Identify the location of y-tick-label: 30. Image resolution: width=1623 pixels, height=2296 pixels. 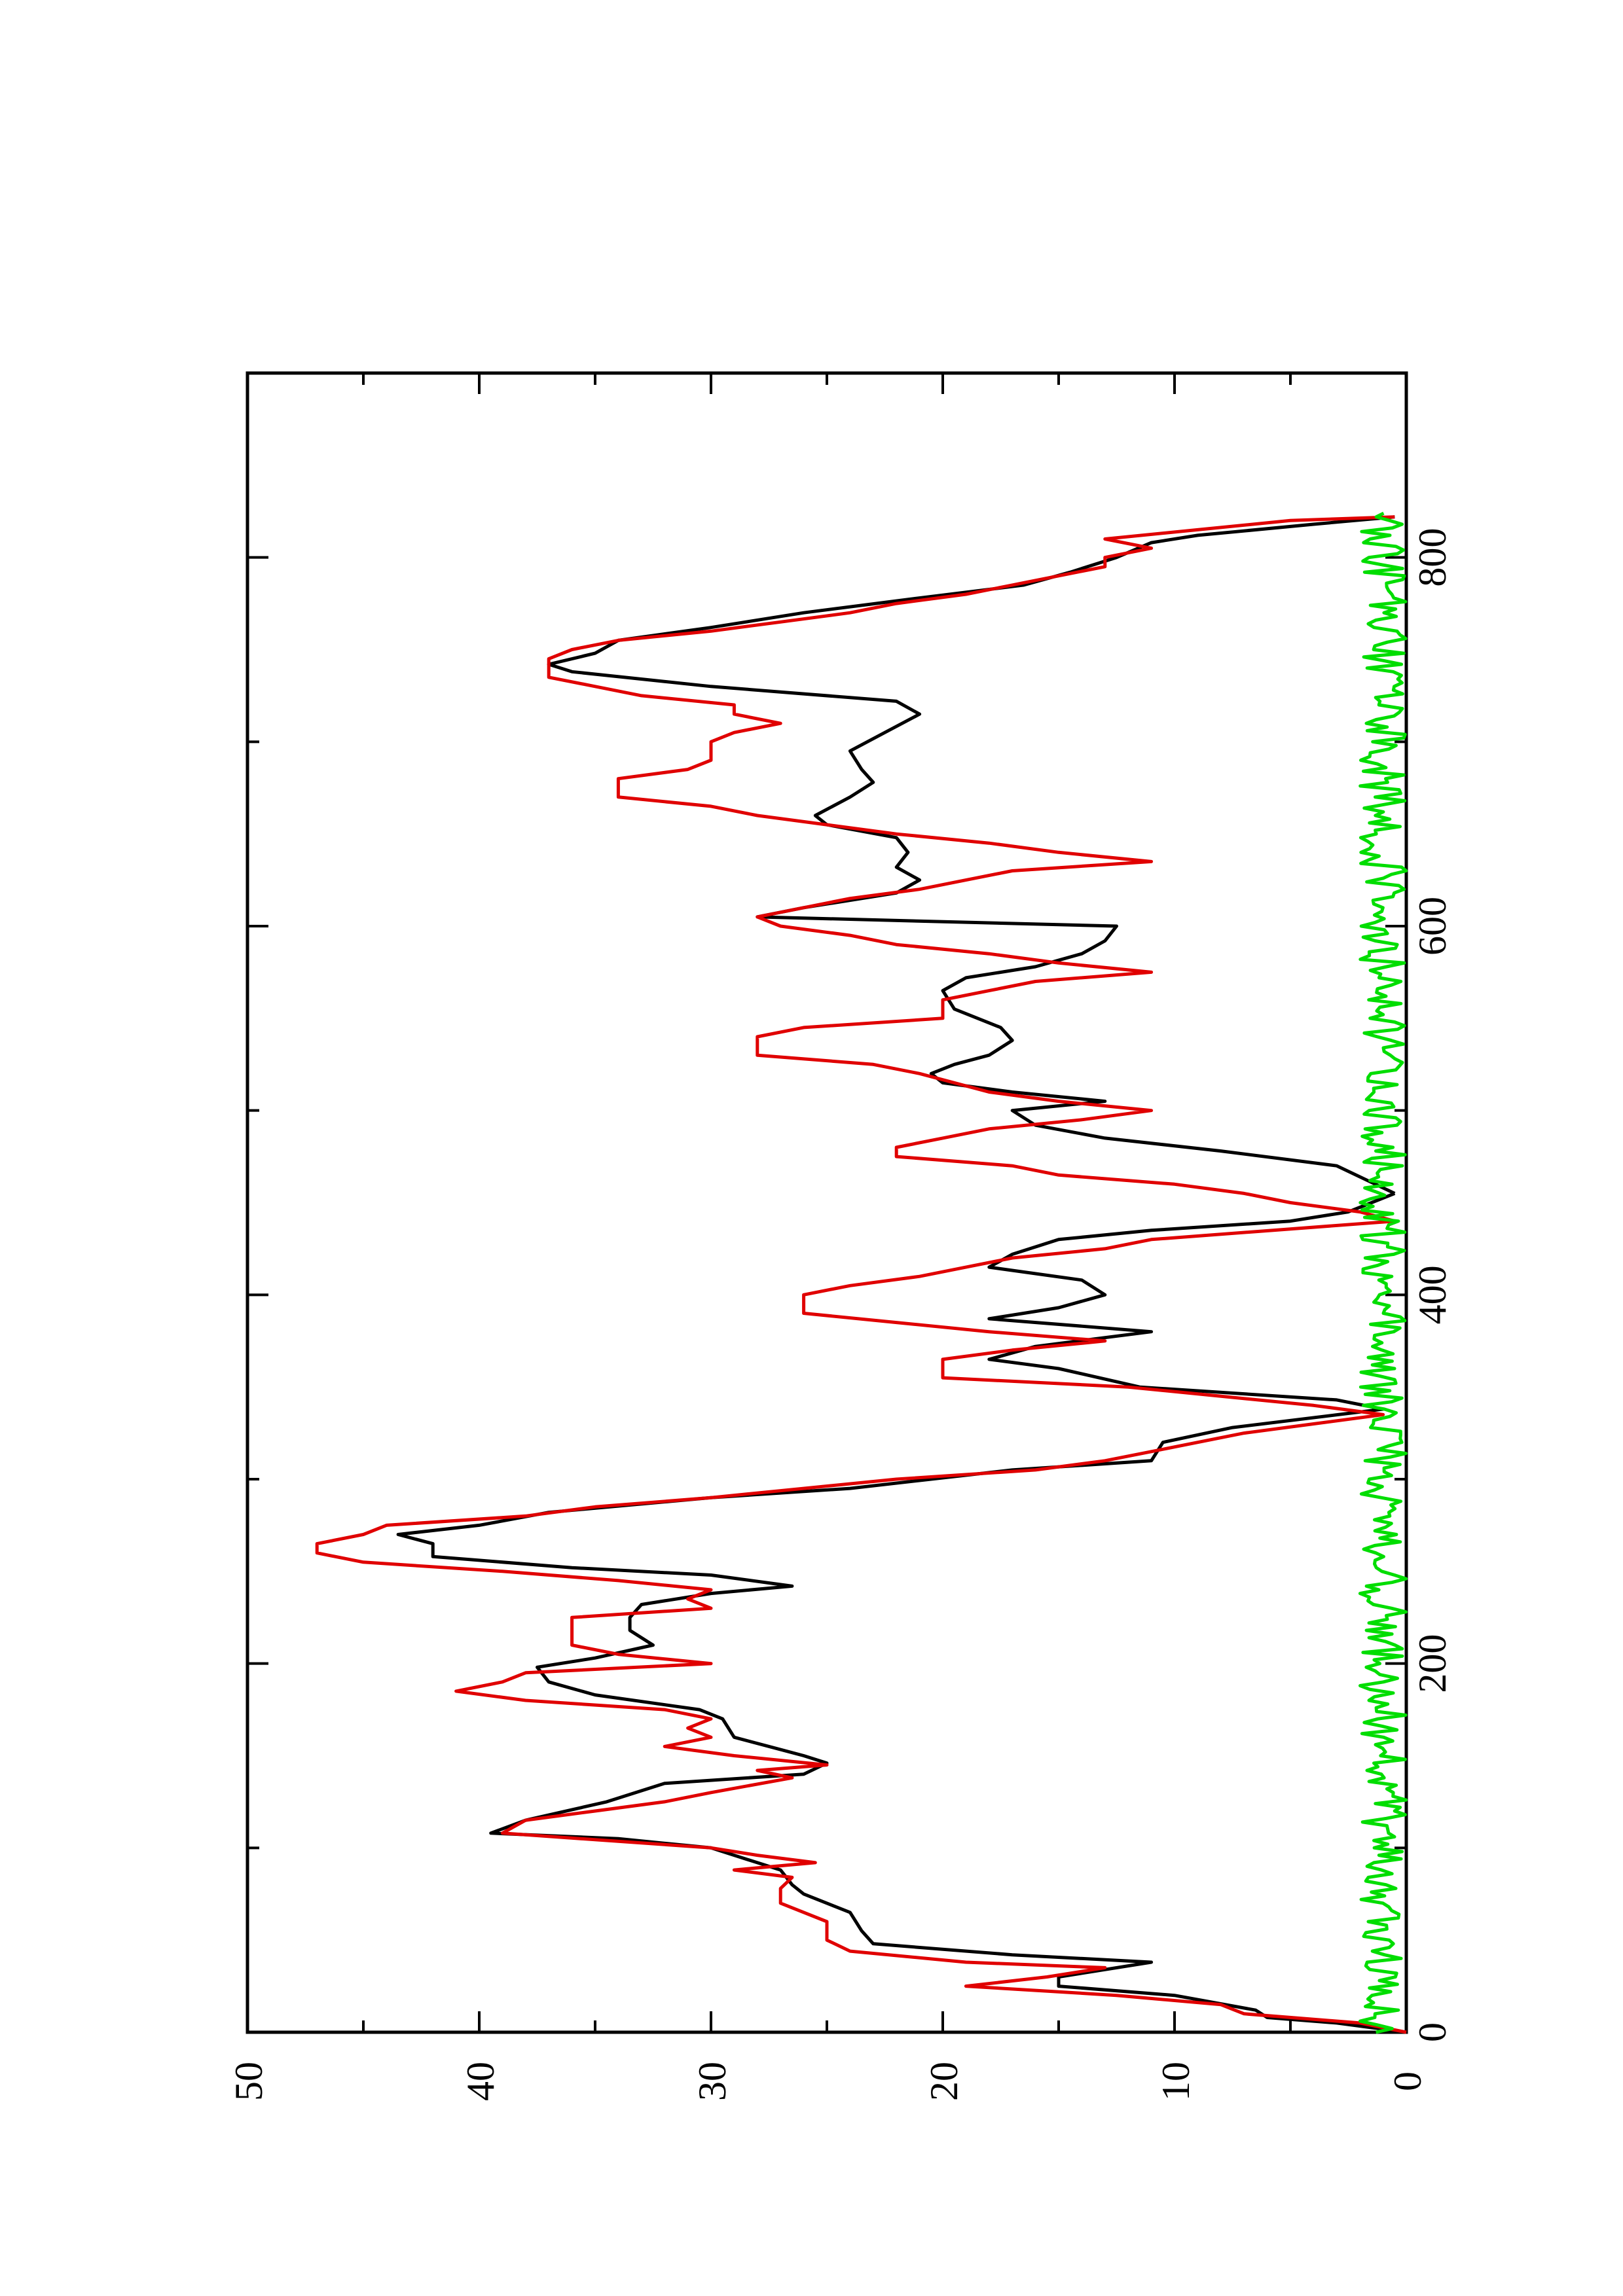
(712, 2081).